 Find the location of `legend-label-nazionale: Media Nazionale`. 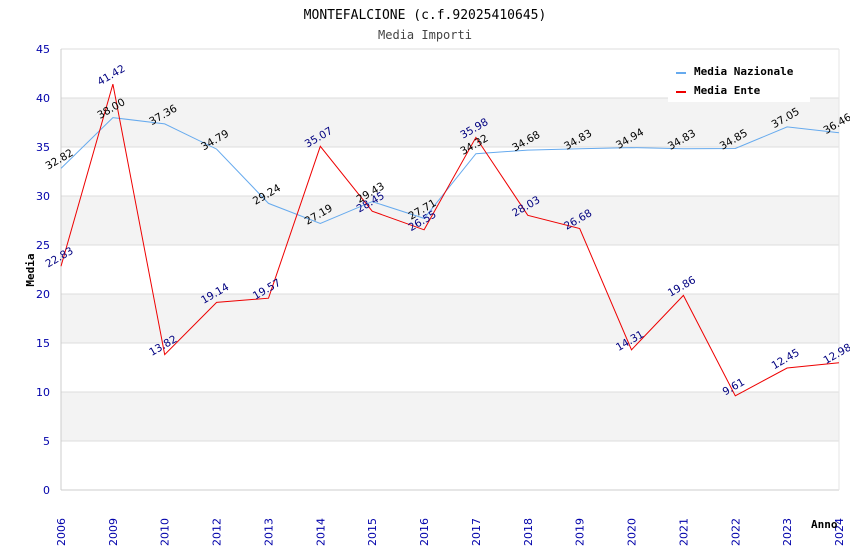

legend-label-nazionale: Media Nazionale is located at coordinates (744, 71).